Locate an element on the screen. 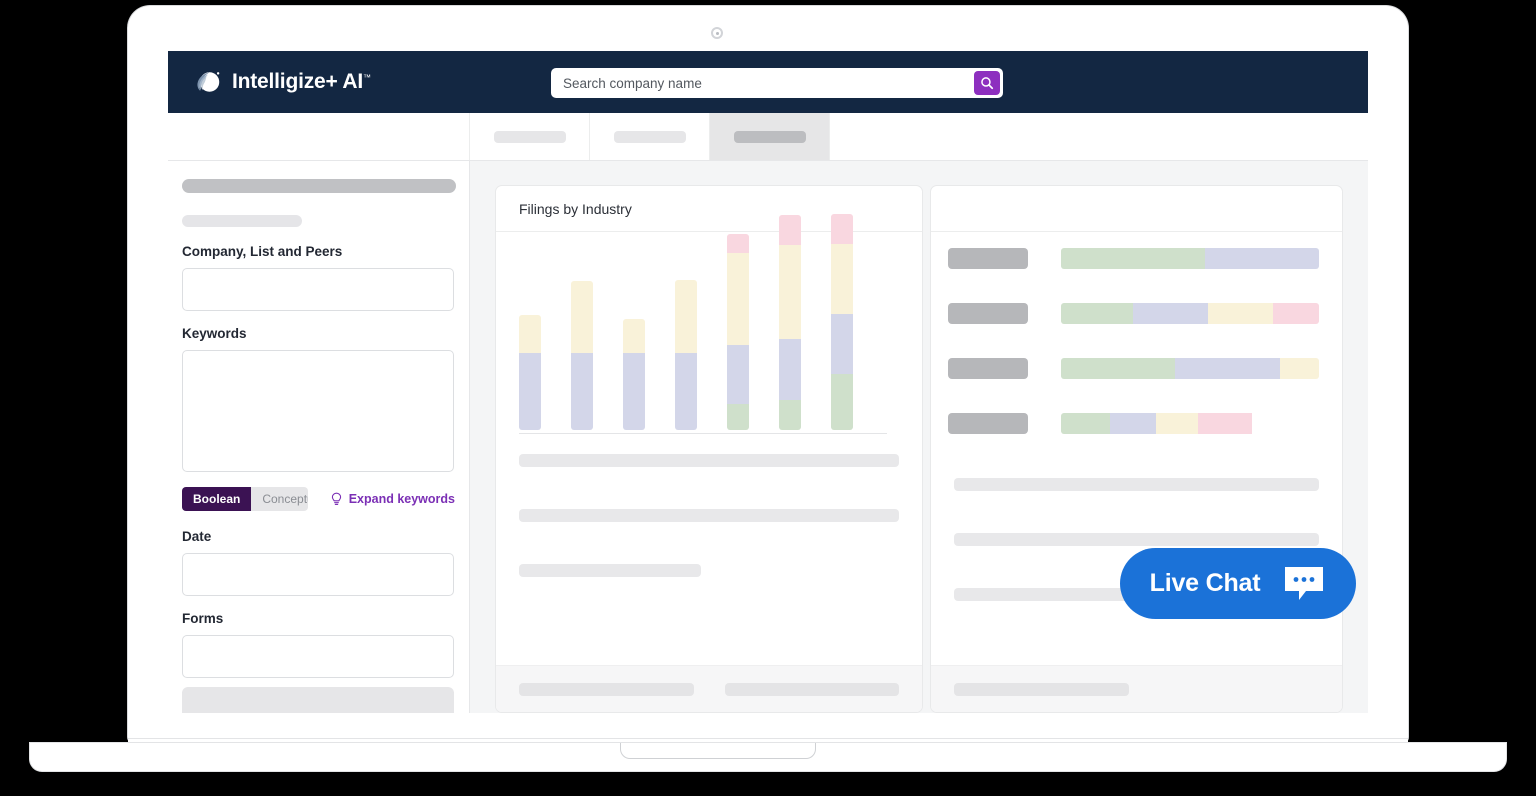 This screenshot has width=1536, height=796. app-header: Intelligize+ AI™ is located at coordinates (768, 82).